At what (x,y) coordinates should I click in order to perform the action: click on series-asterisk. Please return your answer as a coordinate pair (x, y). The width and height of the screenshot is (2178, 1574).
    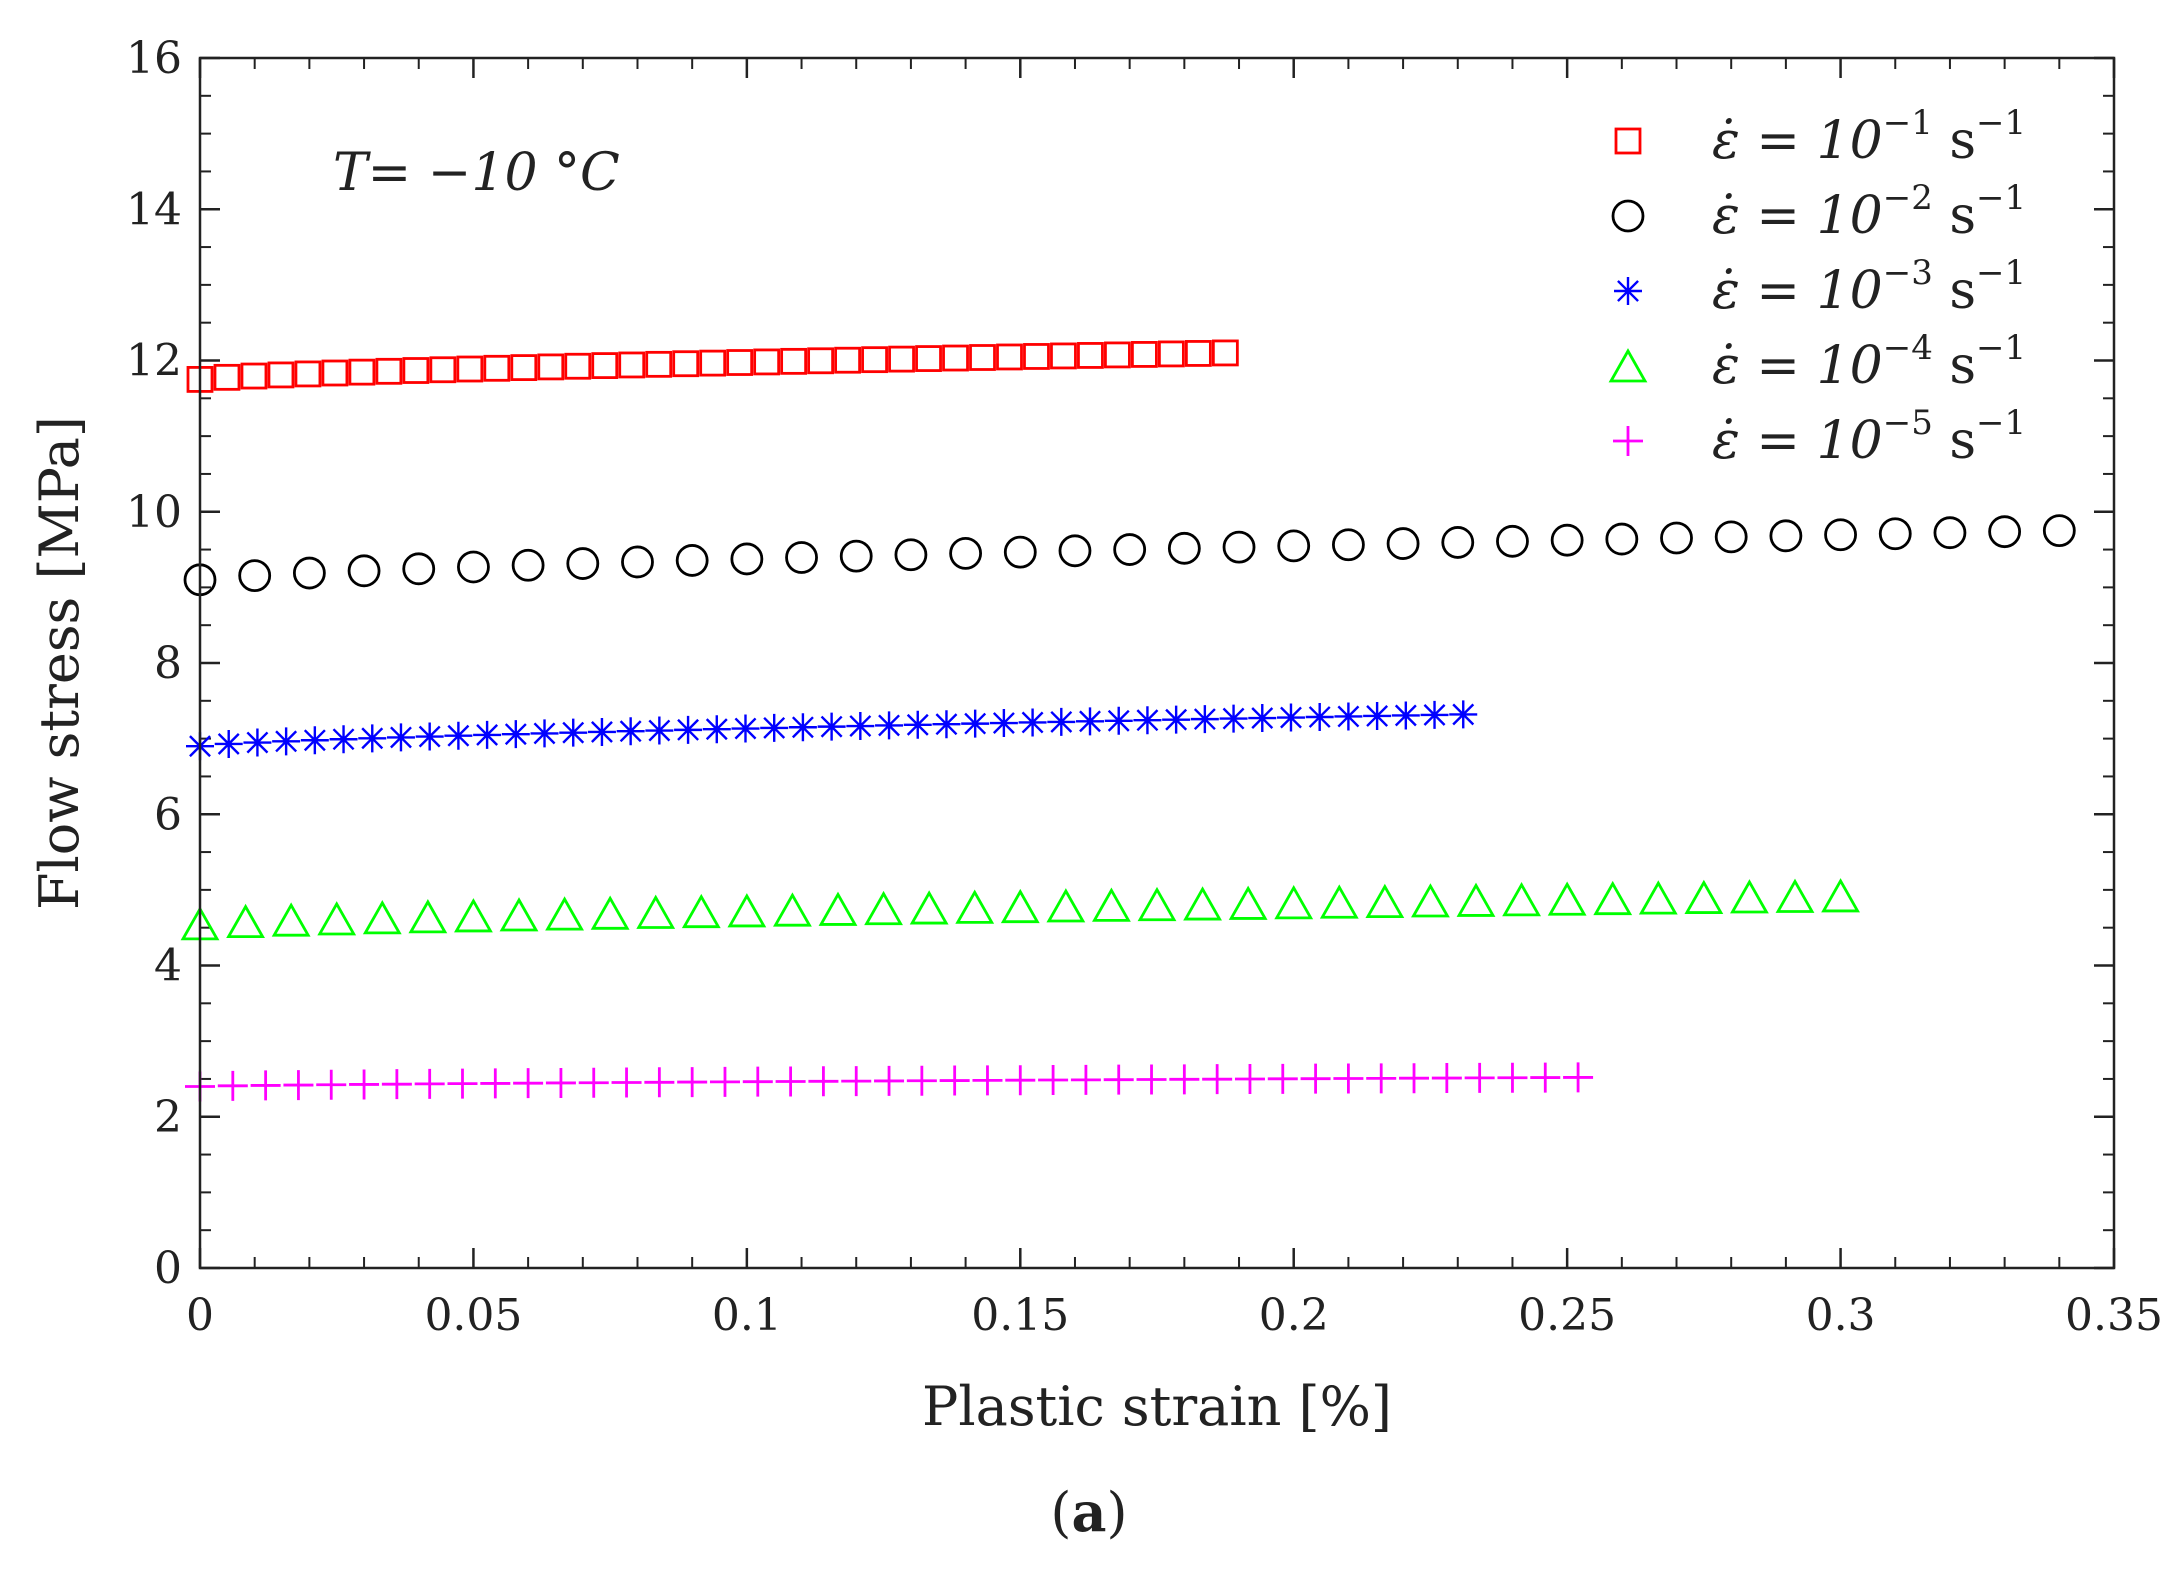
    Looking at the image, I should click on (832, 730).